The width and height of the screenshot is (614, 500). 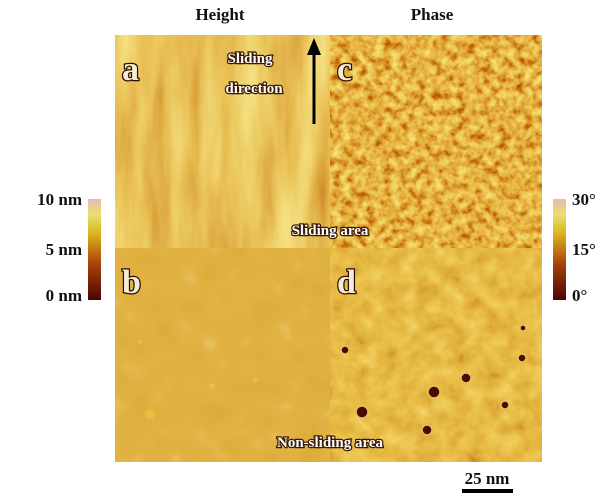 I want to click on height-image-nonsliding, so click(x=222, y=355).